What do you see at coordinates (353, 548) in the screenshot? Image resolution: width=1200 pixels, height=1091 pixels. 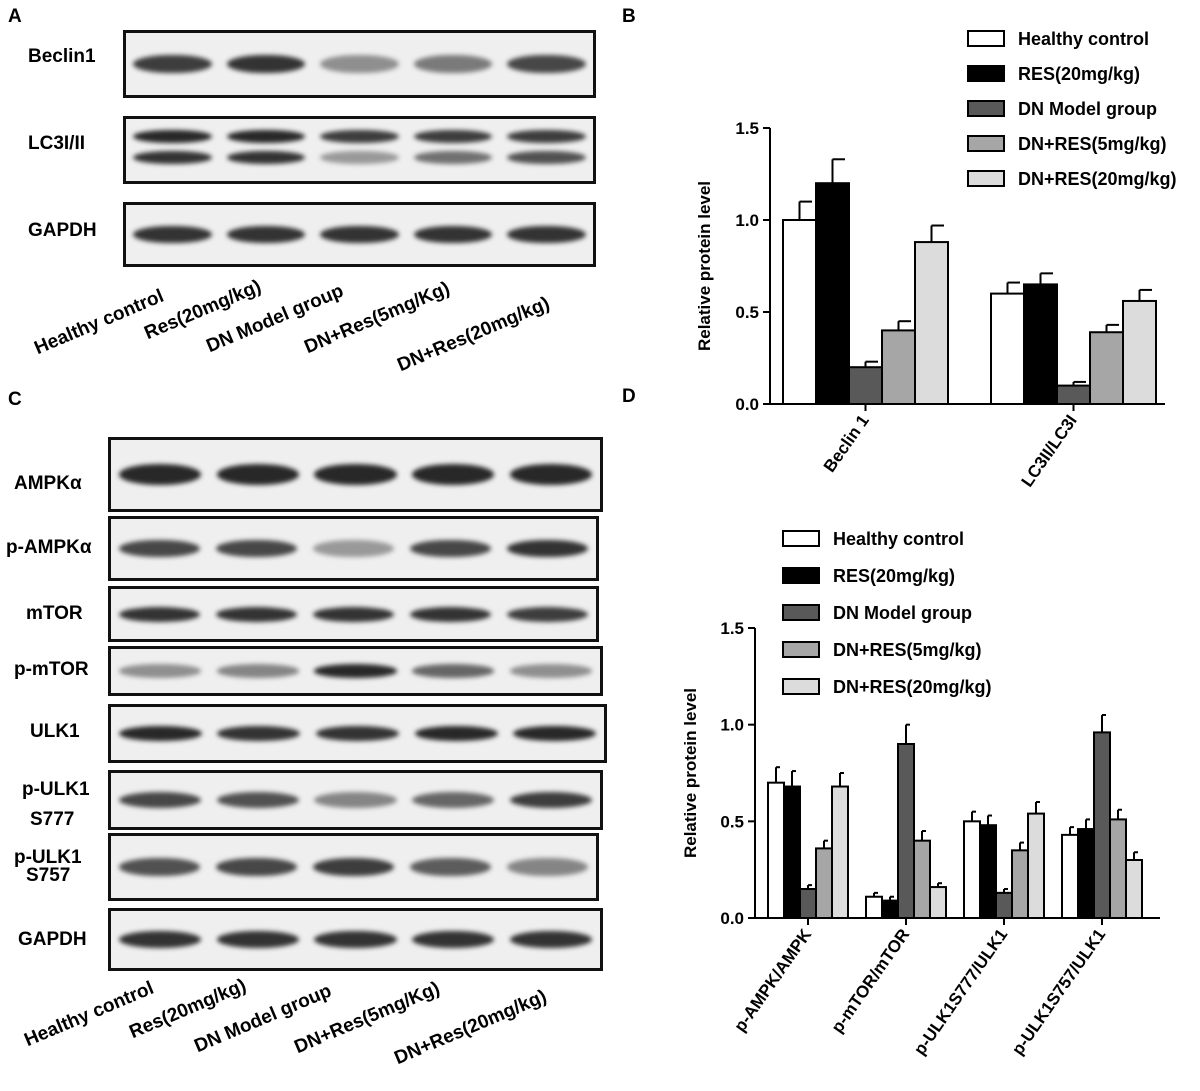 I see `blot-row-p-ampka` at bounding box center [353, 548].